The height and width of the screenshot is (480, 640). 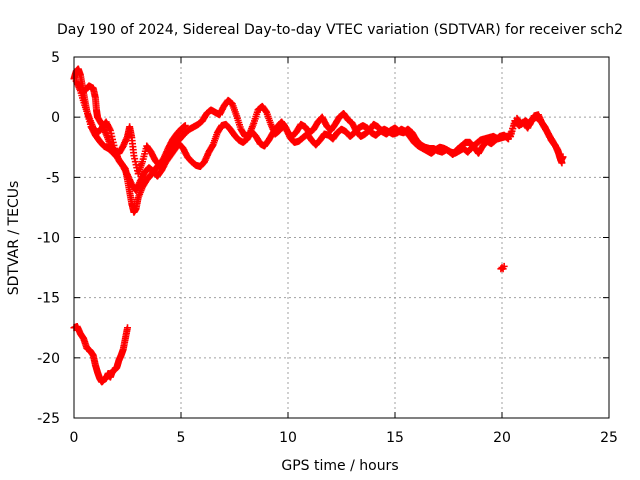 I want to click on x-axis-label: GPS time / hours, so click(x=339, y=466).